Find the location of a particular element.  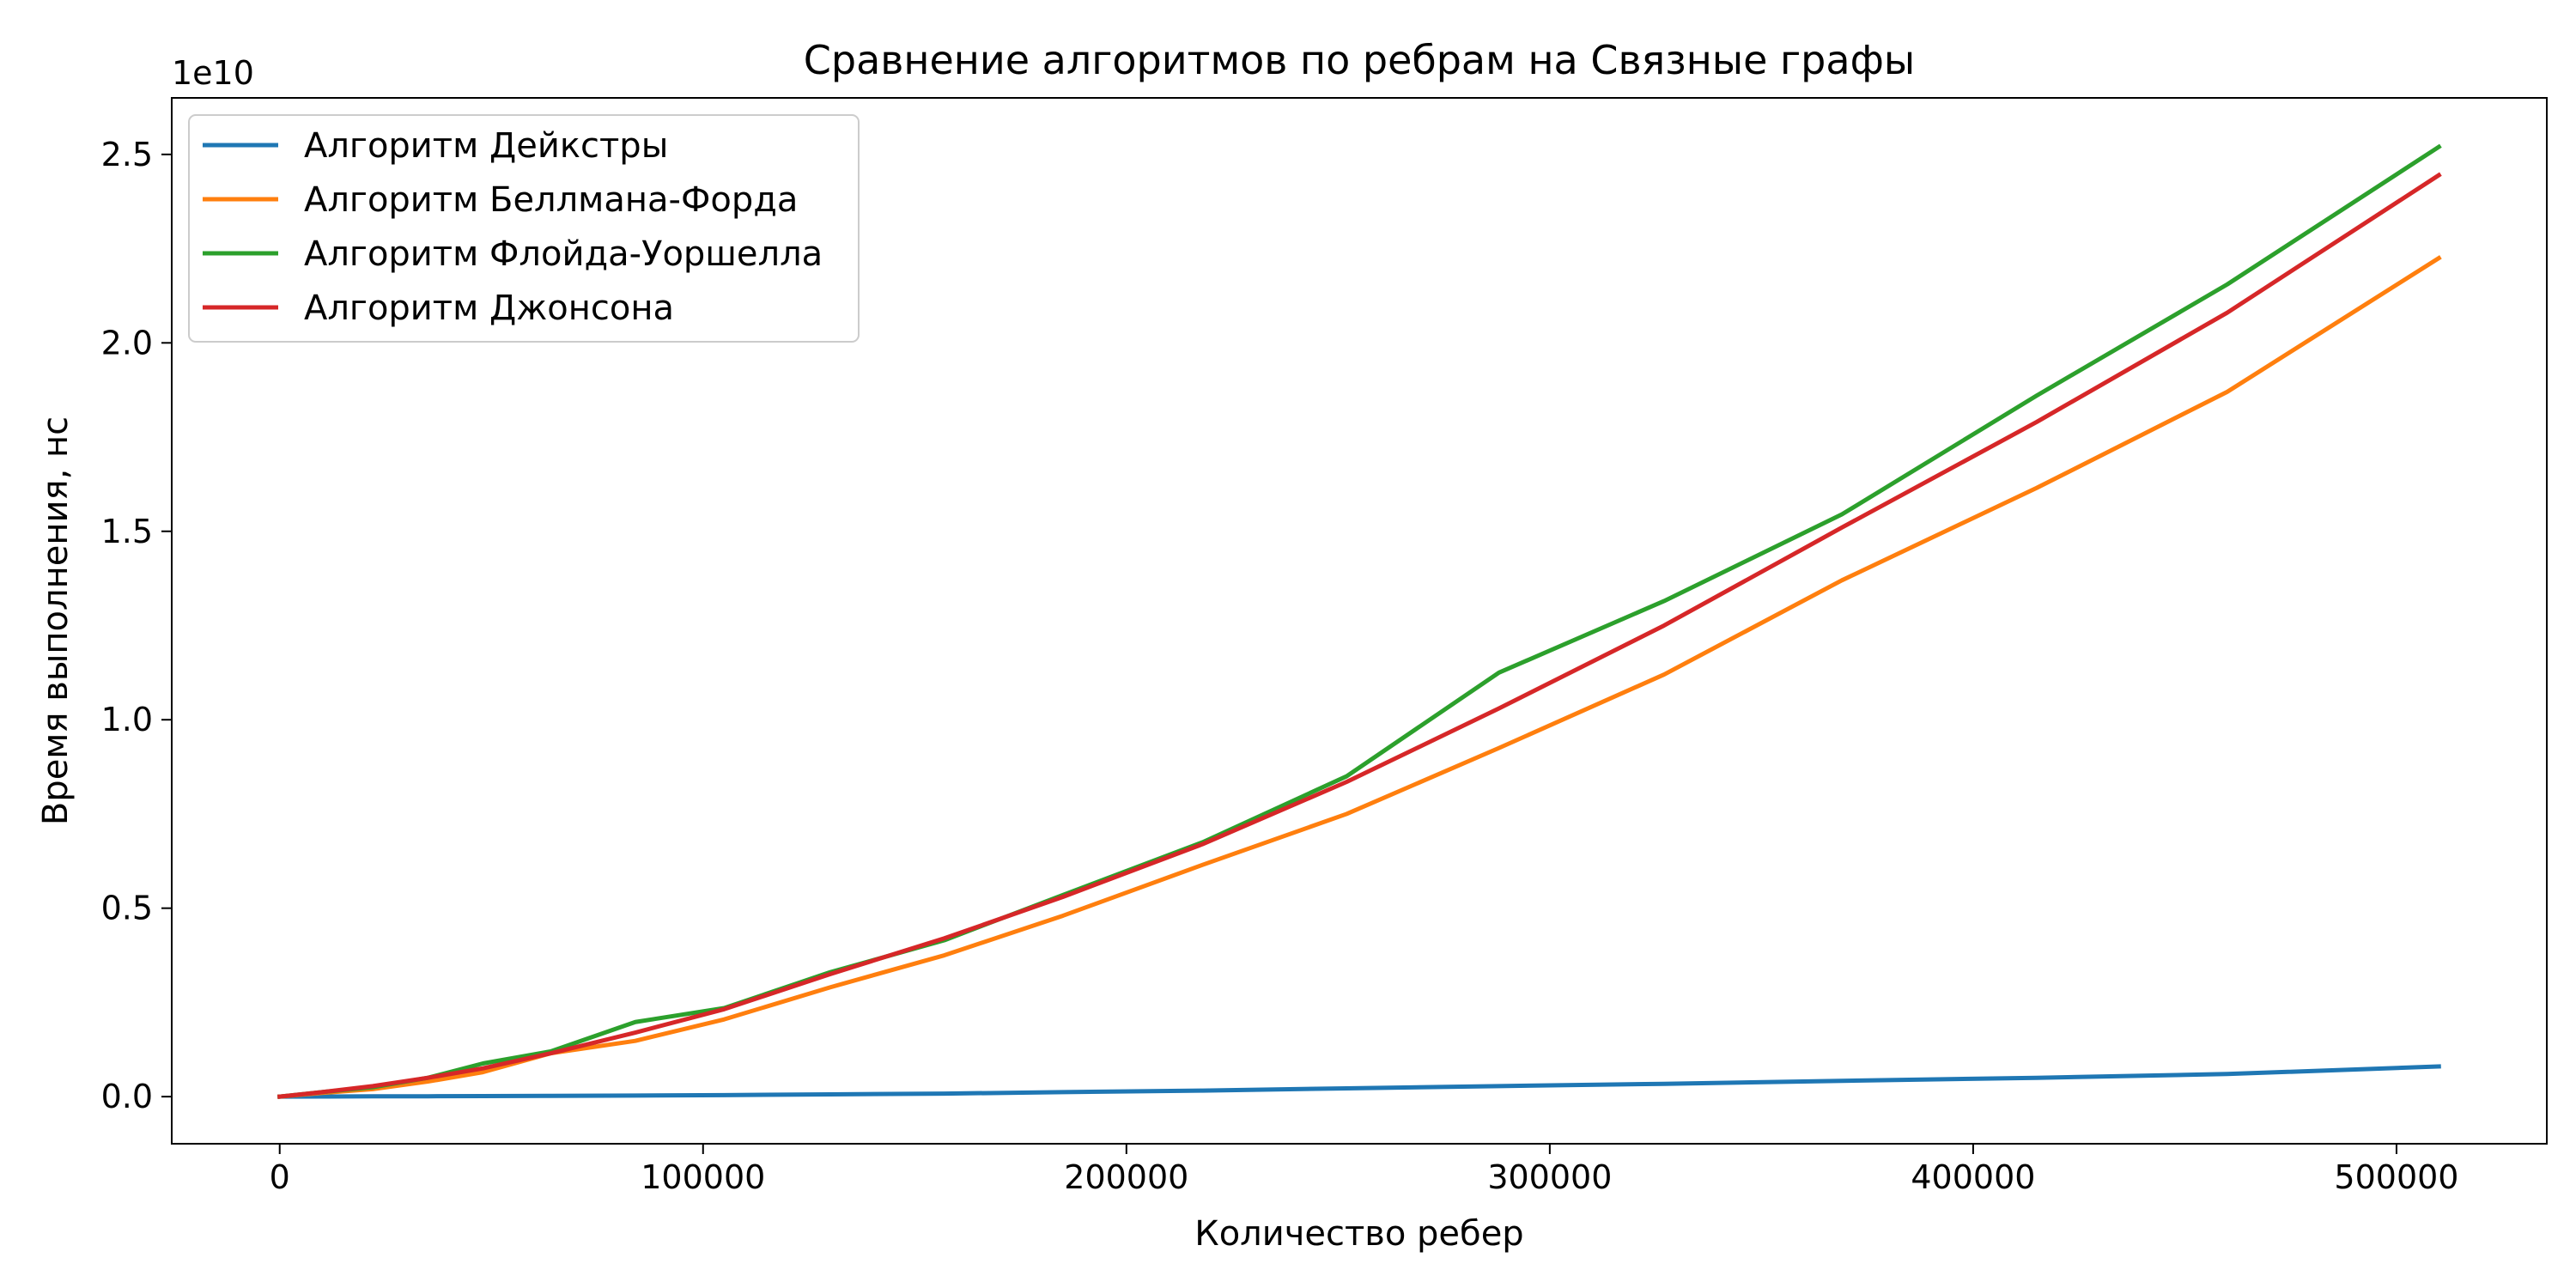

y-tick-label: 0.0 is located at coordinates (127, 1096).